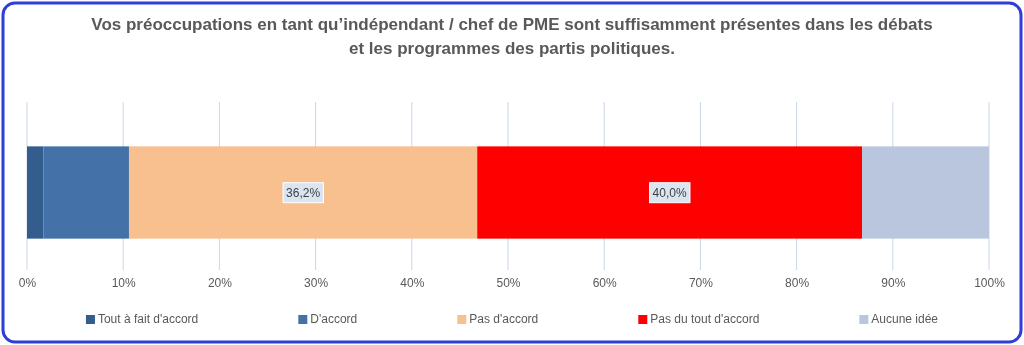 The image size is (1024, 345). What do you see at coordinates (334, 319) in the screenshot?
I see `legend-label: D'accord` at bounding box center [334, 319].